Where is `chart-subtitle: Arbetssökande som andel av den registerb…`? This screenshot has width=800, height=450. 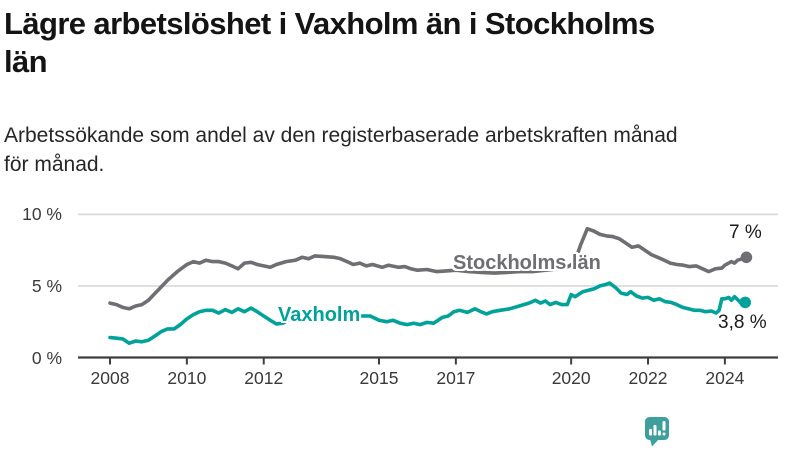
chart-subtitle: Arbetssökande som andel av den registerb… is located at coordinates (400, 150).